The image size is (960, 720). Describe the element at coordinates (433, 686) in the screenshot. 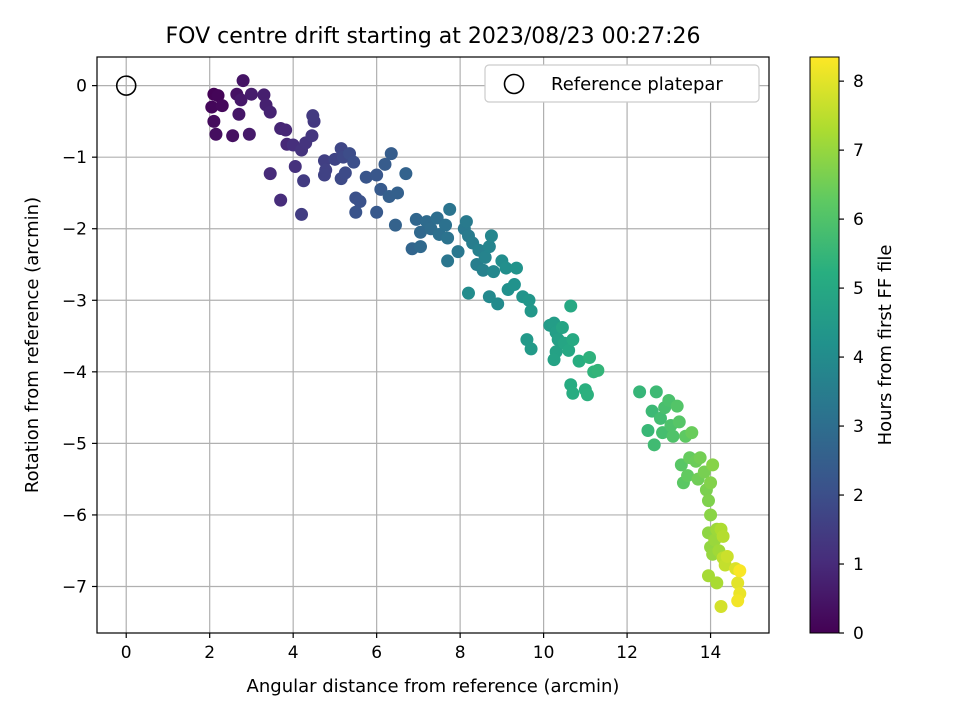

I see `x-axis-label: Angular distance from reference (arcmin)` at that location.